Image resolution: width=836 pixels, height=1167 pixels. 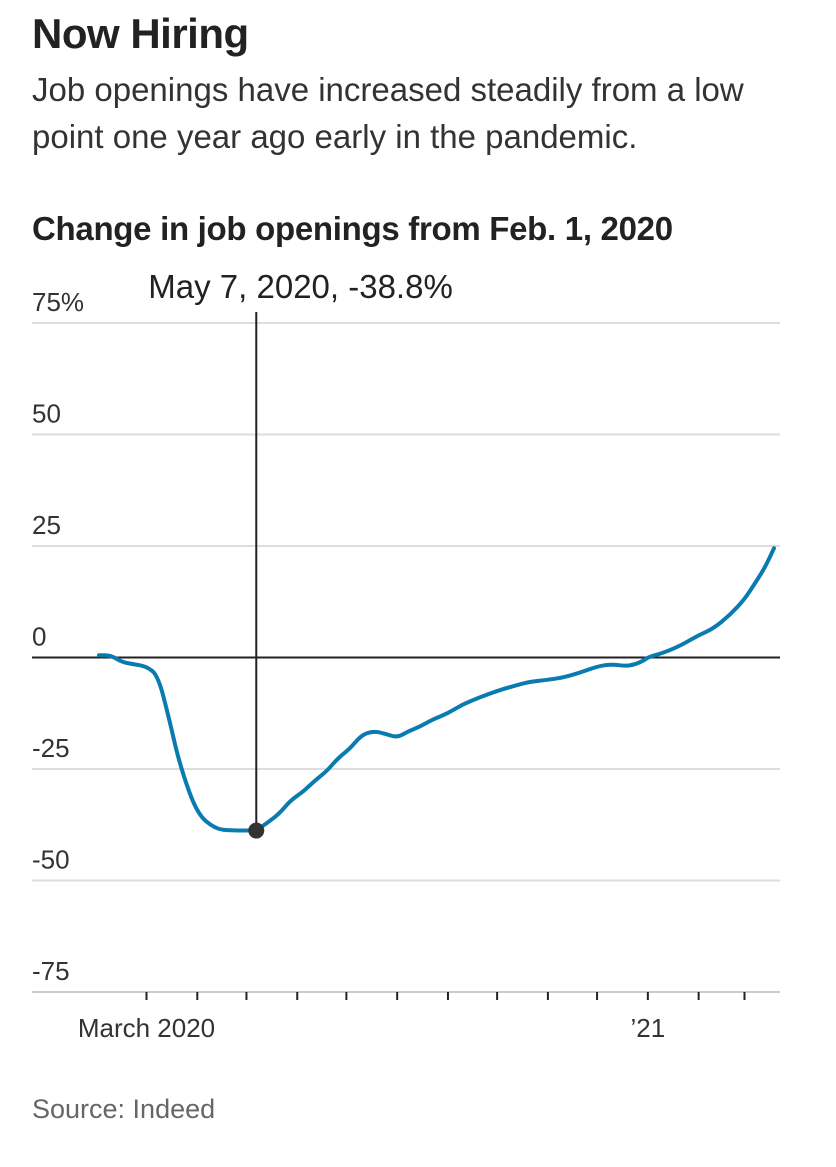 What do you see at coordinates (647, 1028) in the screenshot?
I see `x-tick-label: ’21` at bounding box center [647, 1028].